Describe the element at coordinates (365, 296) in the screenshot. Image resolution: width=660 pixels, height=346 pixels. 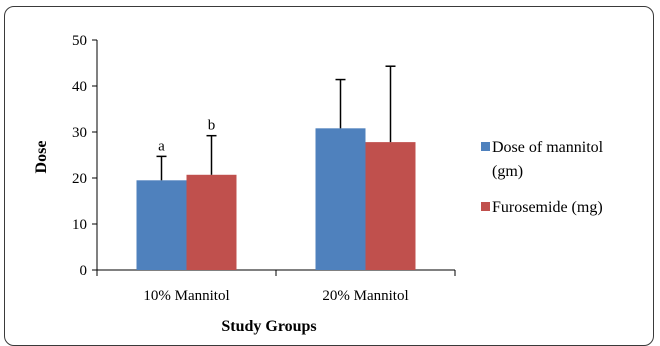
I see `x-tick-label: 20% Mannitol` at that location.